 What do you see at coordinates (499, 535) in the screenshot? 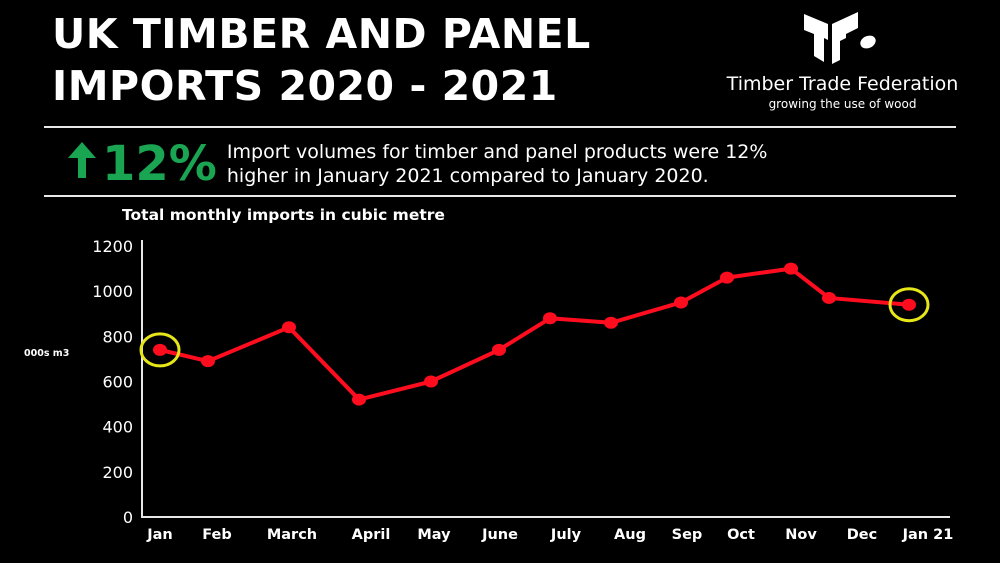
I see `x-tick-label: June` at bounding box center [499, 535].